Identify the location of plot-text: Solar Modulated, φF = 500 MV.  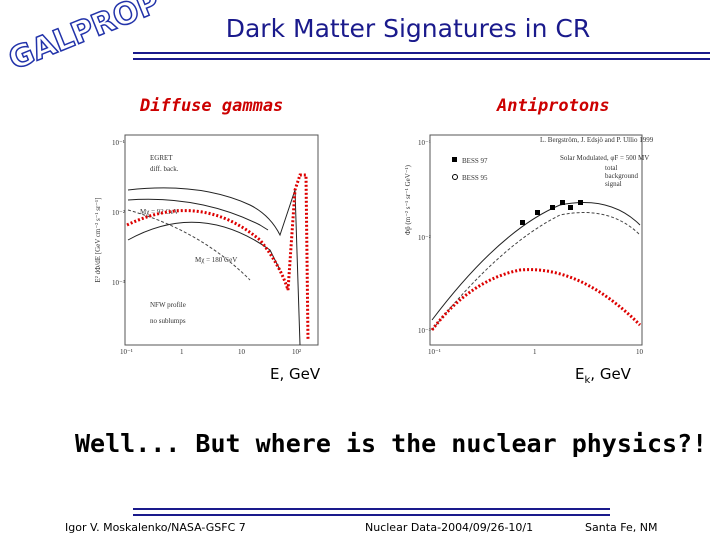
(604, 158).